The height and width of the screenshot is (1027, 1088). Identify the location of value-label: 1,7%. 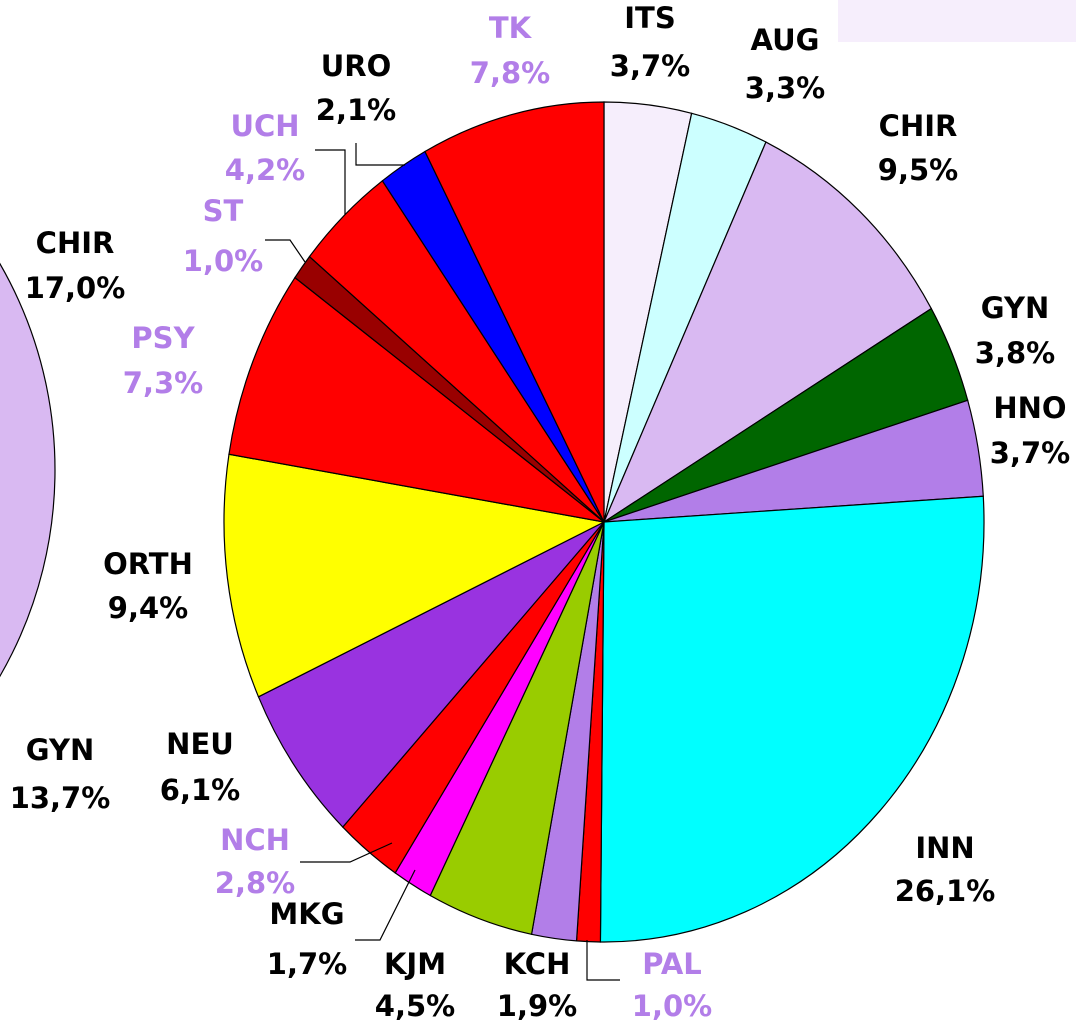
(307, 964).